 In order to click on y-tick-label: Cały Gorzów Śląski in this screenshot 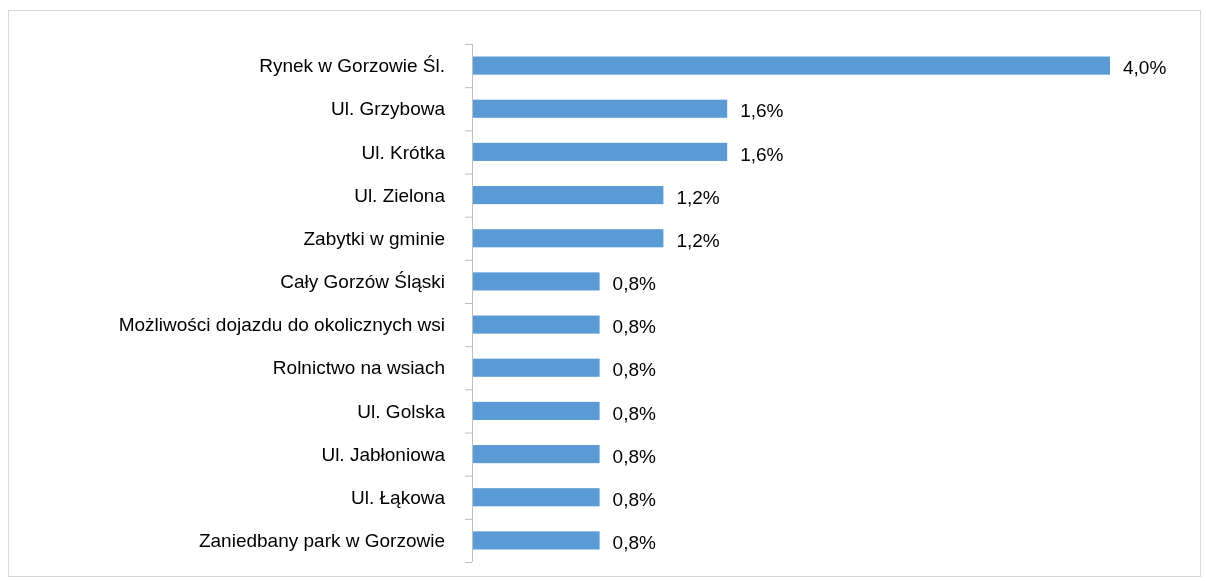, I will do `click(362, 282)`.